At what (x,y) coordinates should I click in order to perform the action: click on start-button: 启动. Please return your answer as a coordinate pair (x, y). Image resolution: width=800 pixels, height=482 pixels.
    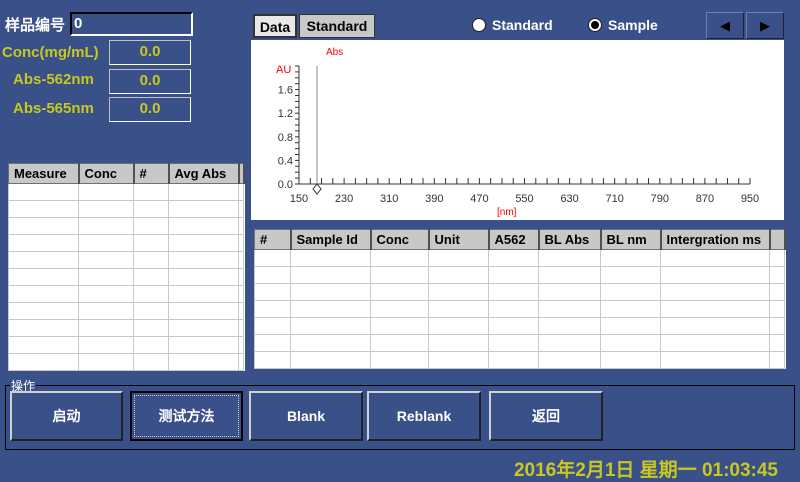
    Looking at the image, I should click on (66, 416).